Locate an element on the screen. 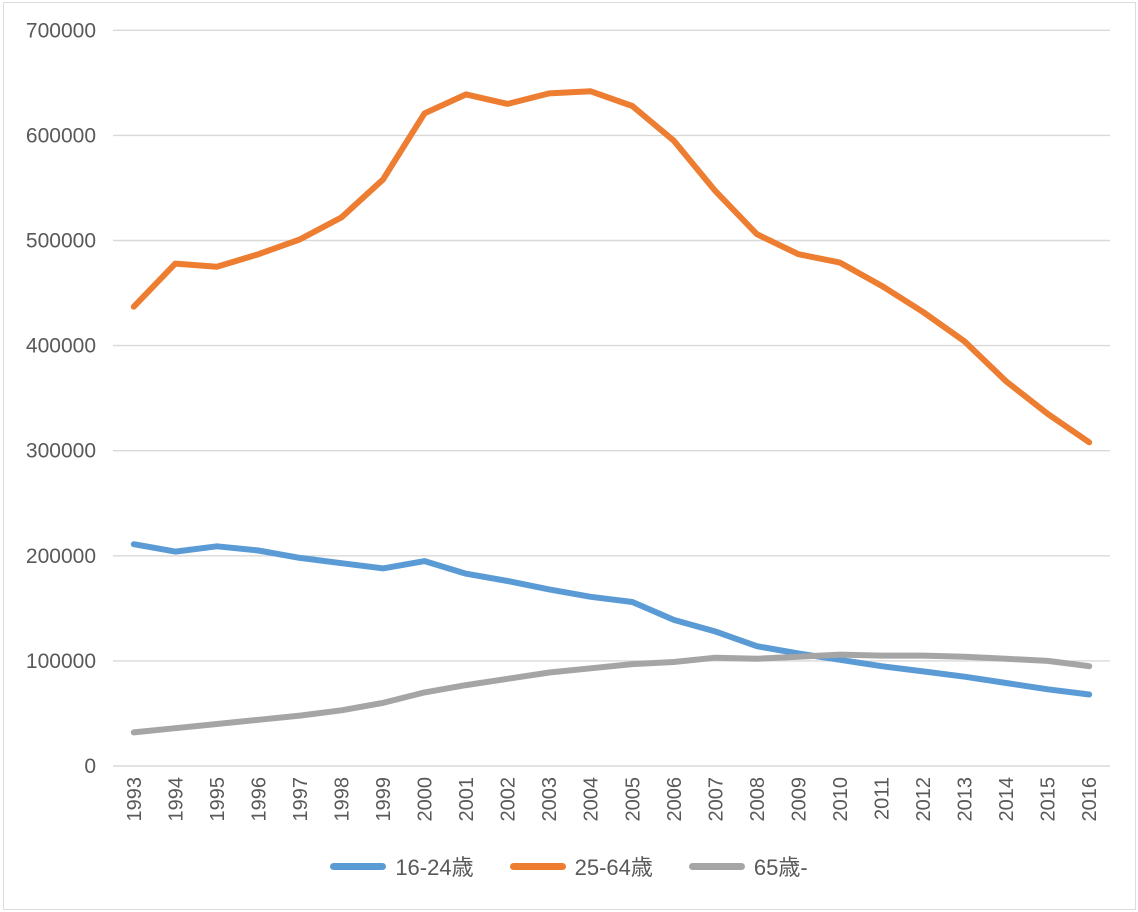 The height and width of the screenshot is (912, 1138). y-tick-label: 0 is located at coordinates (90, 766).